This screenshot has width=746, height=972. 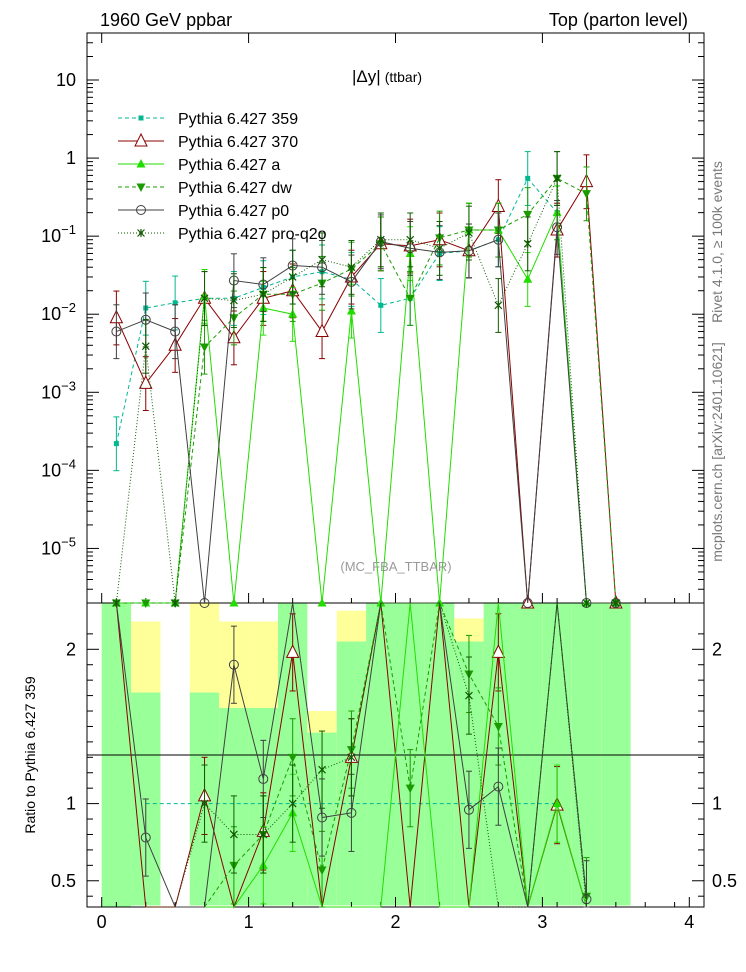 I want to click on energy-label: 1960 GeV ppbar, so click(x=166, y=20).